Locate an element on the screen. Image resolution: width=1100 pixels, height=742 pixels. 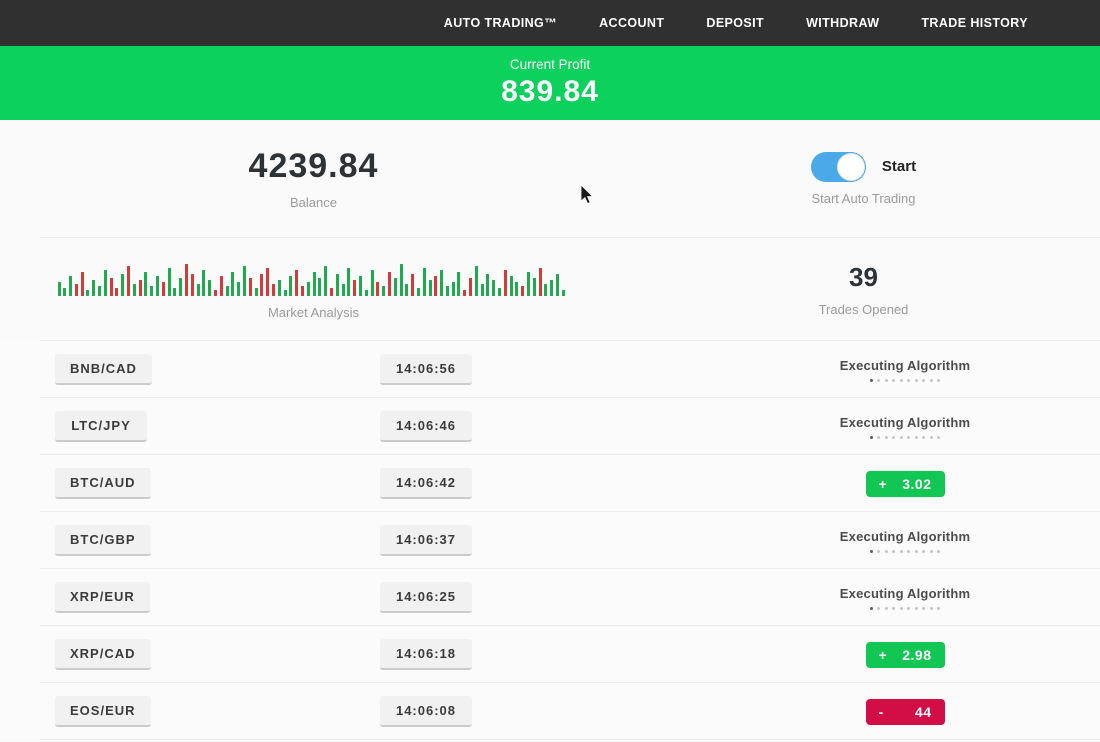
current-profit-value: 839.84 is located at coordinates (550, 91).